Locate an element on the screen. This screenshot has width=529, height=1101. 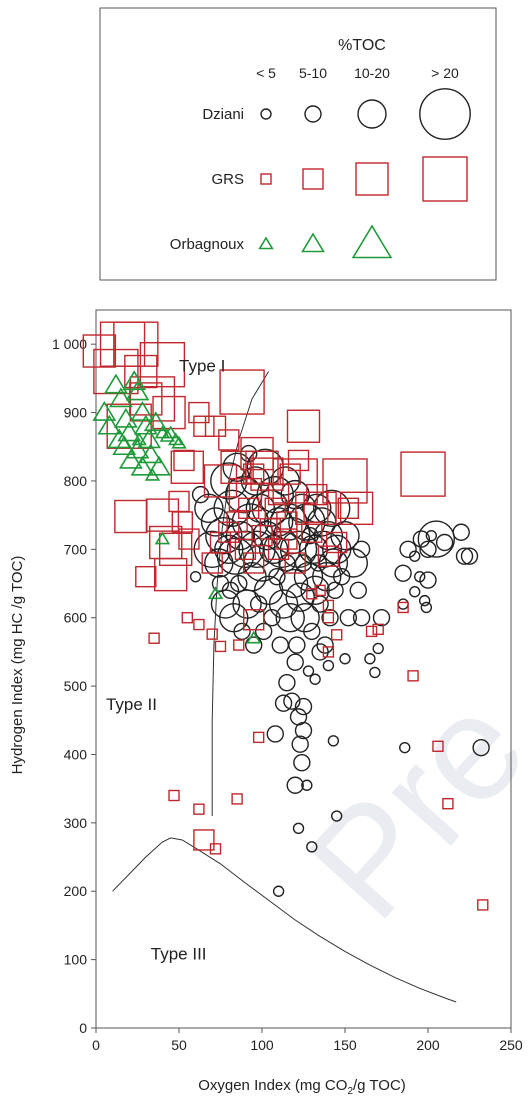
legend-class-label: < 5 is located at coordinates (266, 73).